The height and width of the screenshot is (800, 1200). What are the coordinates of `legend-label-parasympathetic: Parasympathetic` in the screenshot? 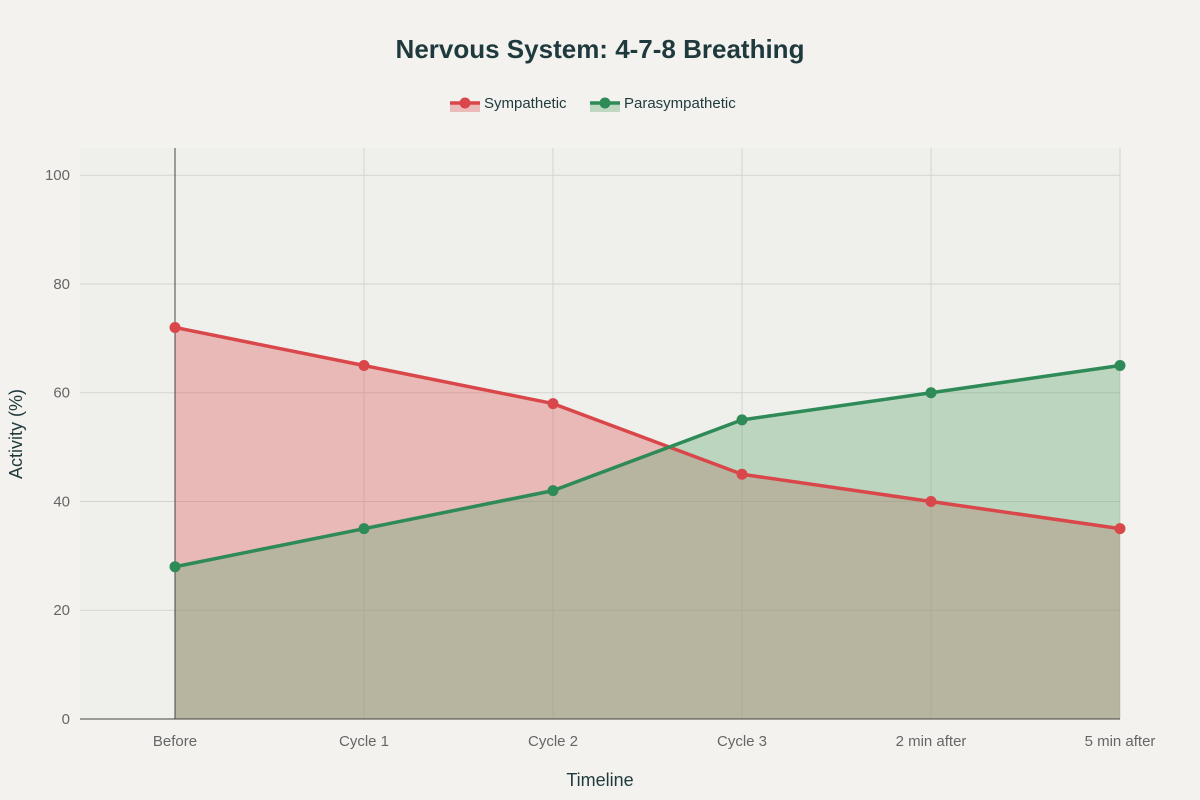 It's located at (680, 103).